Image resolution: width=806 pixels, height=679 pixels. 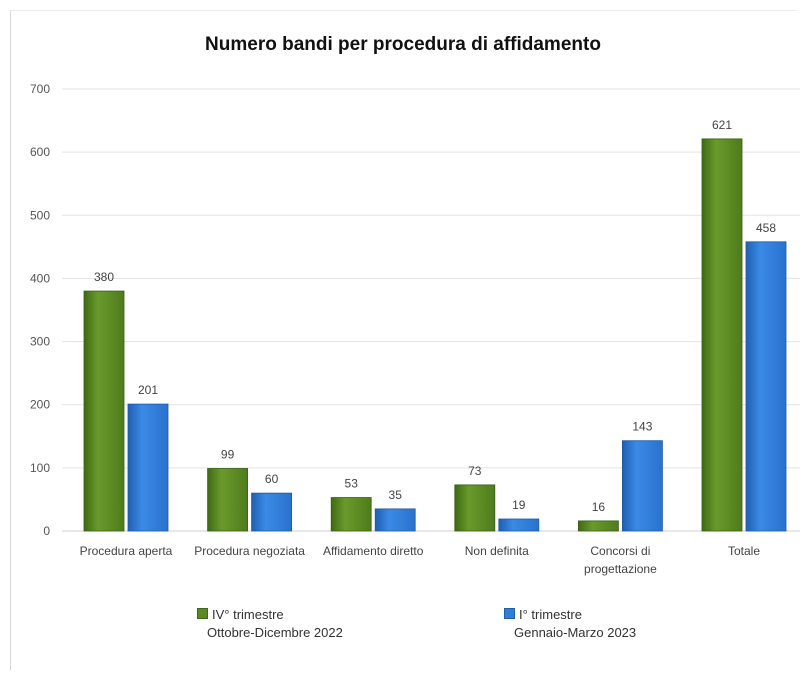 What do you see at coordinates (722, 335) in the screenshot?
I see `bar-iv-trimestre-totale` at bounding box center [722, 335].